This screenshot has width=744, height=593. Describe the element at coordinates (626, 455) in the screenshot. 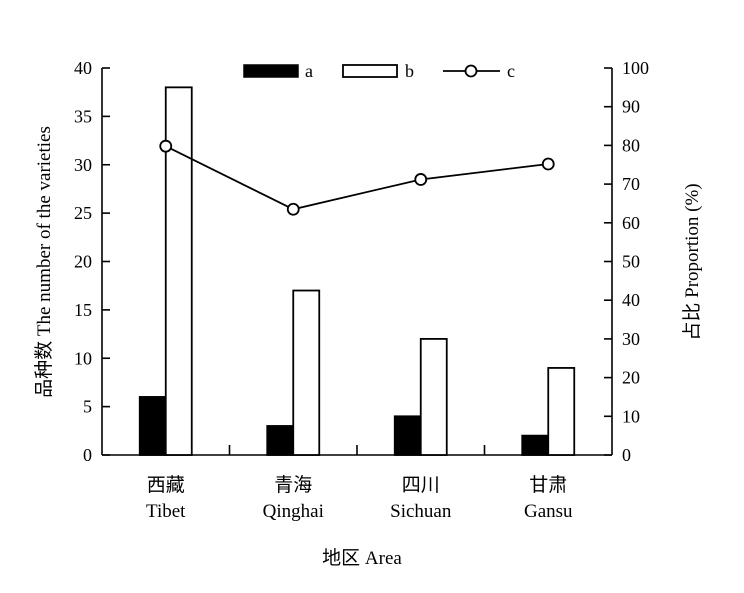

I see `right-y-tick-label: 0` at that location.